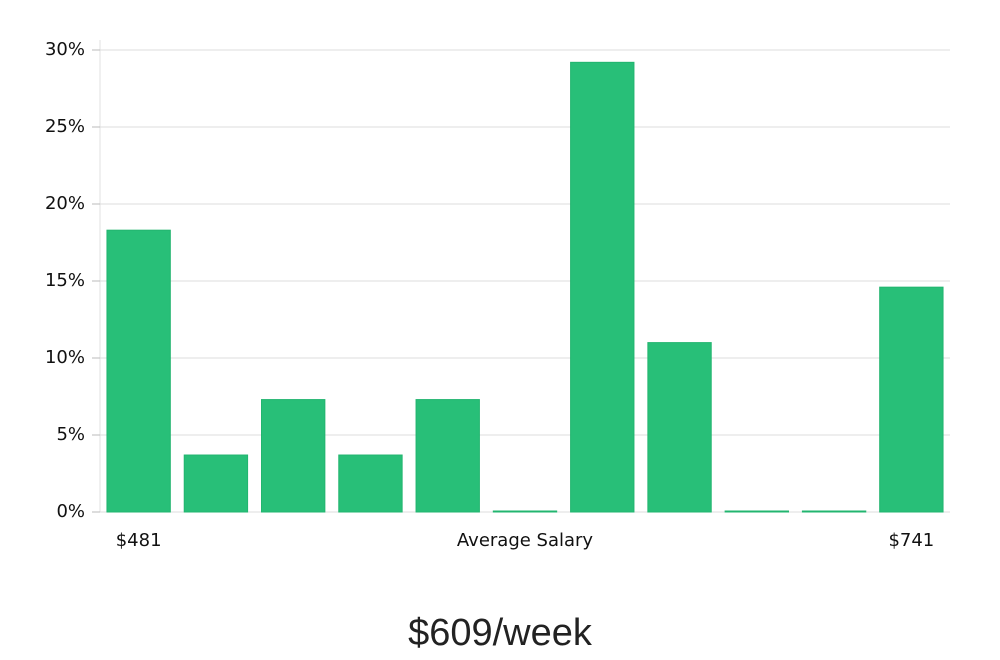 This screenshot has width=1000, height=660. I want to click on x-tick-label: $481, so click(139, 540).